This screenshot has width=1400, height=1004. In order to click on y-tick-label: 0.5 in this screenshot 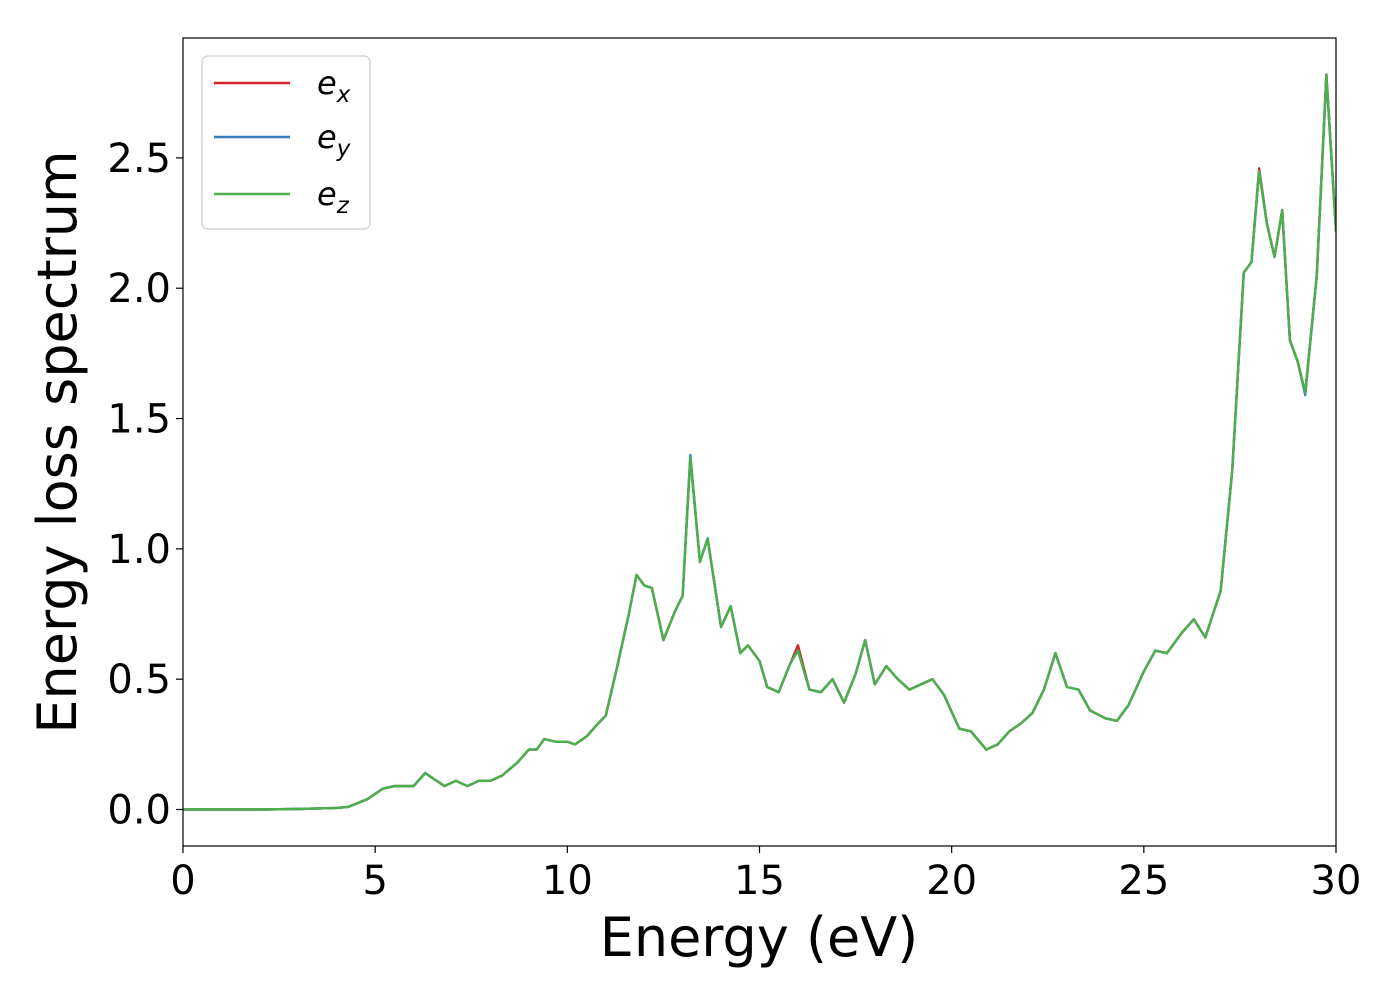, I will do `click(139, 680)`.